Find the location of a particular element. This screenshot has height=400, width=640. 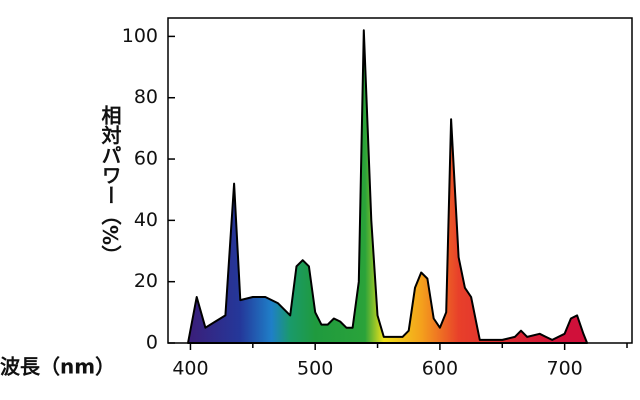

y-tick-label: 20 is located at coordinates (146, 281).